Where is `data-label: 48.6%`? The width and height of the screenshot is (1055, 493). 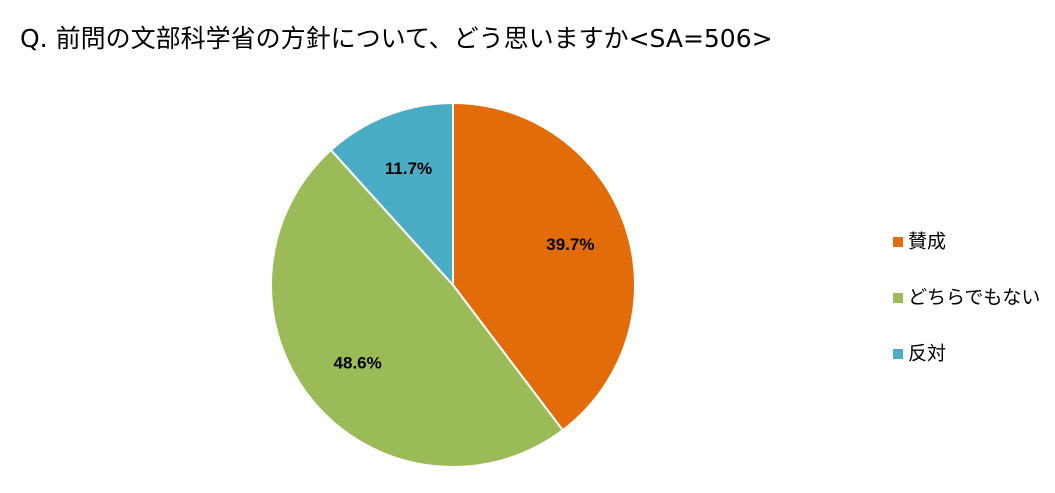 data-label: 48.6% is located at coordinates (358, 362).